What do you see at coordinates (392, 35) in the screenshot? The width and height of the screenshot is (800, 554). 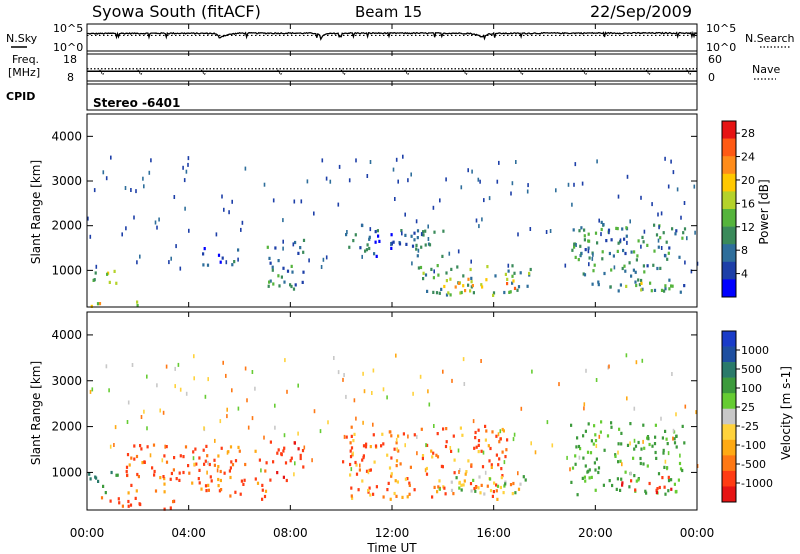 I see `noise-series` at bounding box center [392, 35].